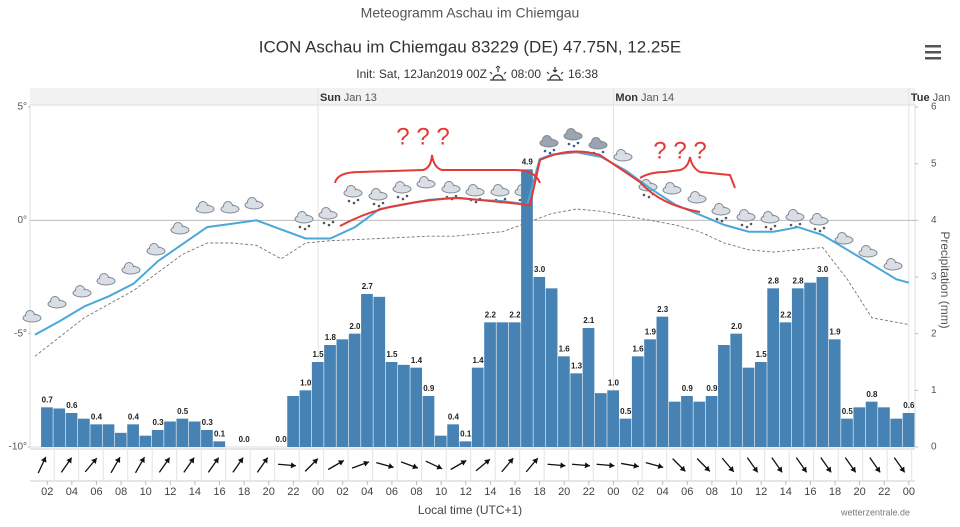  Describe the element at coordinates (934, 107) in the screenshot. I see `y2-tick-label: 6` at that location.